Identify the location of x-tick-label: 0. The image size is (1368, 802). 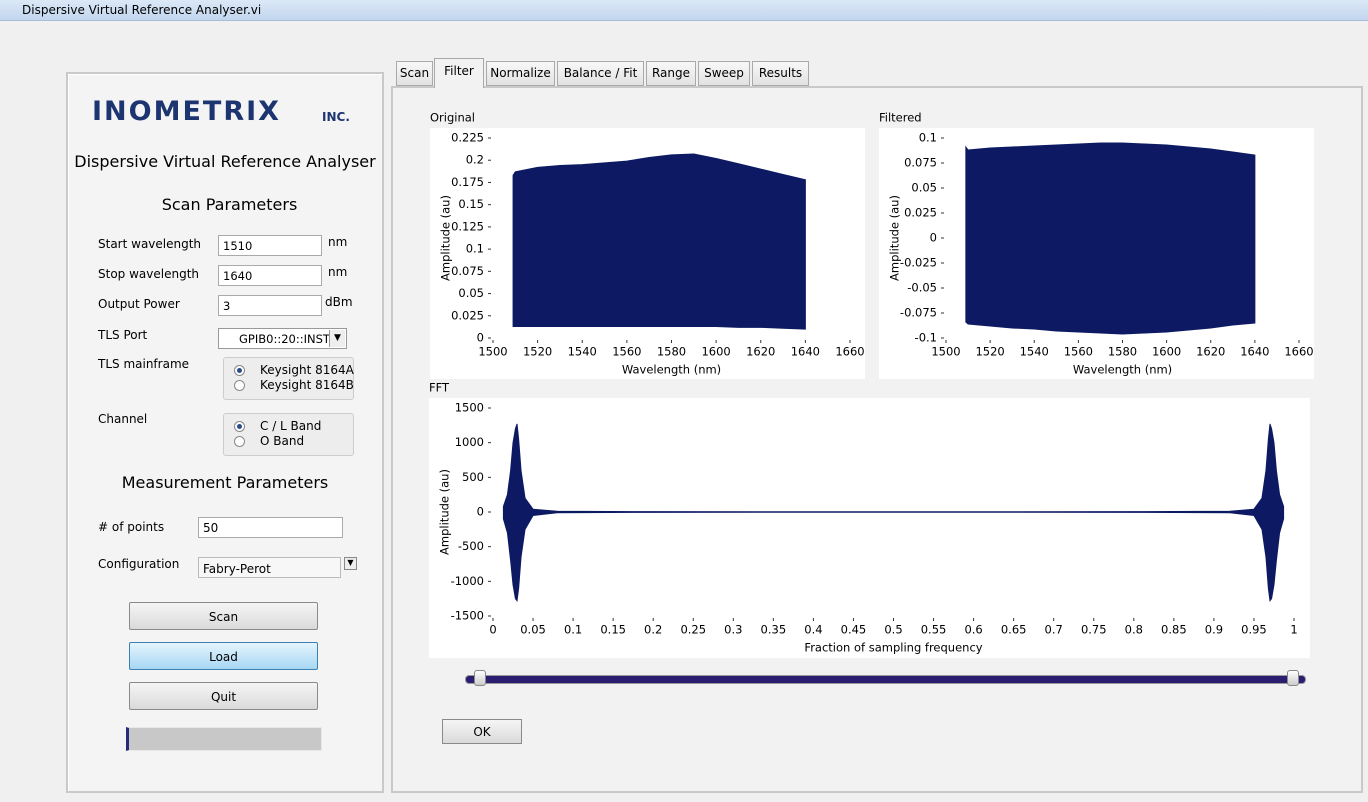
(492, 630).